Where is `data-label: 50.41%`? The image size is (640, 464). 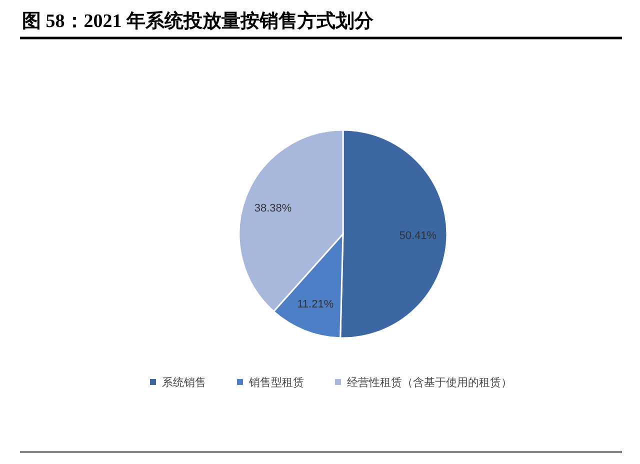
data-label: 50.41% is located at coordinates (418, 236).